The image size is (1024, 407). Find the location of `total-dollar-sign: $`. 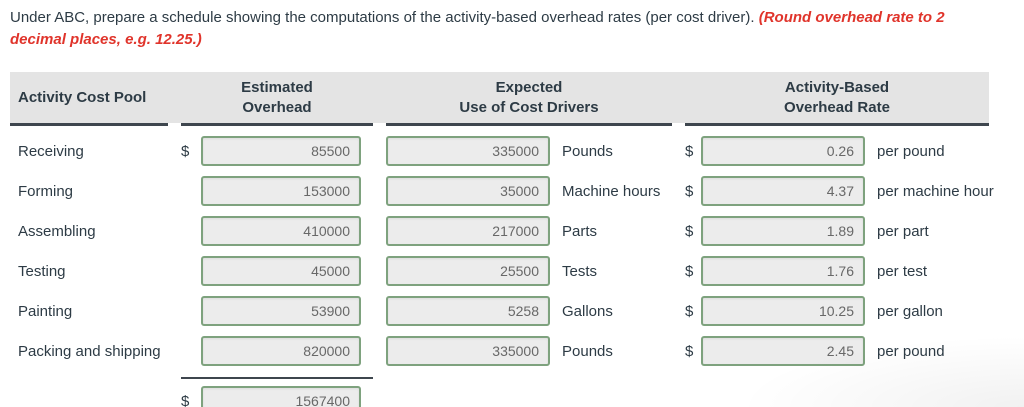

total-dollar-sign: $ is located at coordinates (185, 399).